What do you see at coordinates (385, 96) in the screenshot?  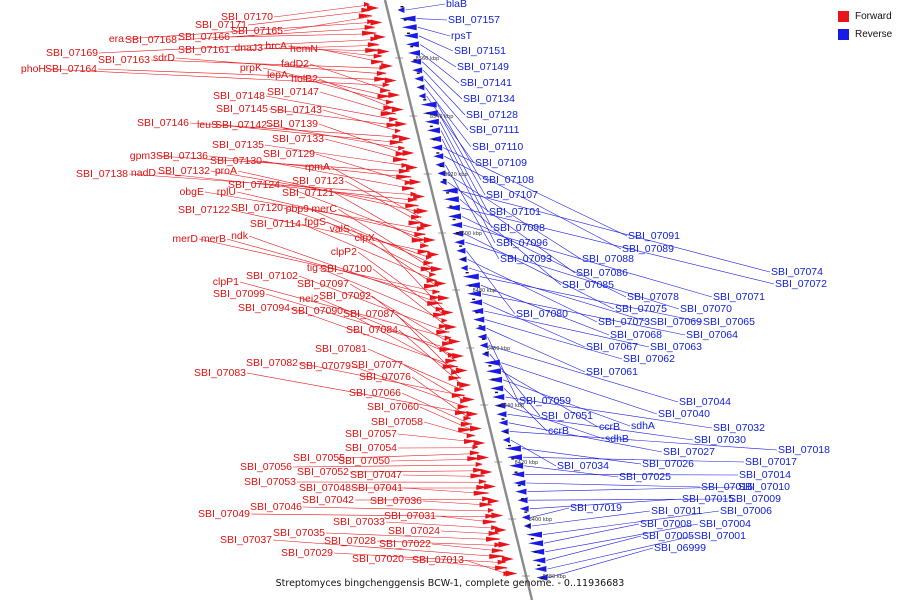 I see `gene-arrow-prpk` at bounding box center [385, 96].